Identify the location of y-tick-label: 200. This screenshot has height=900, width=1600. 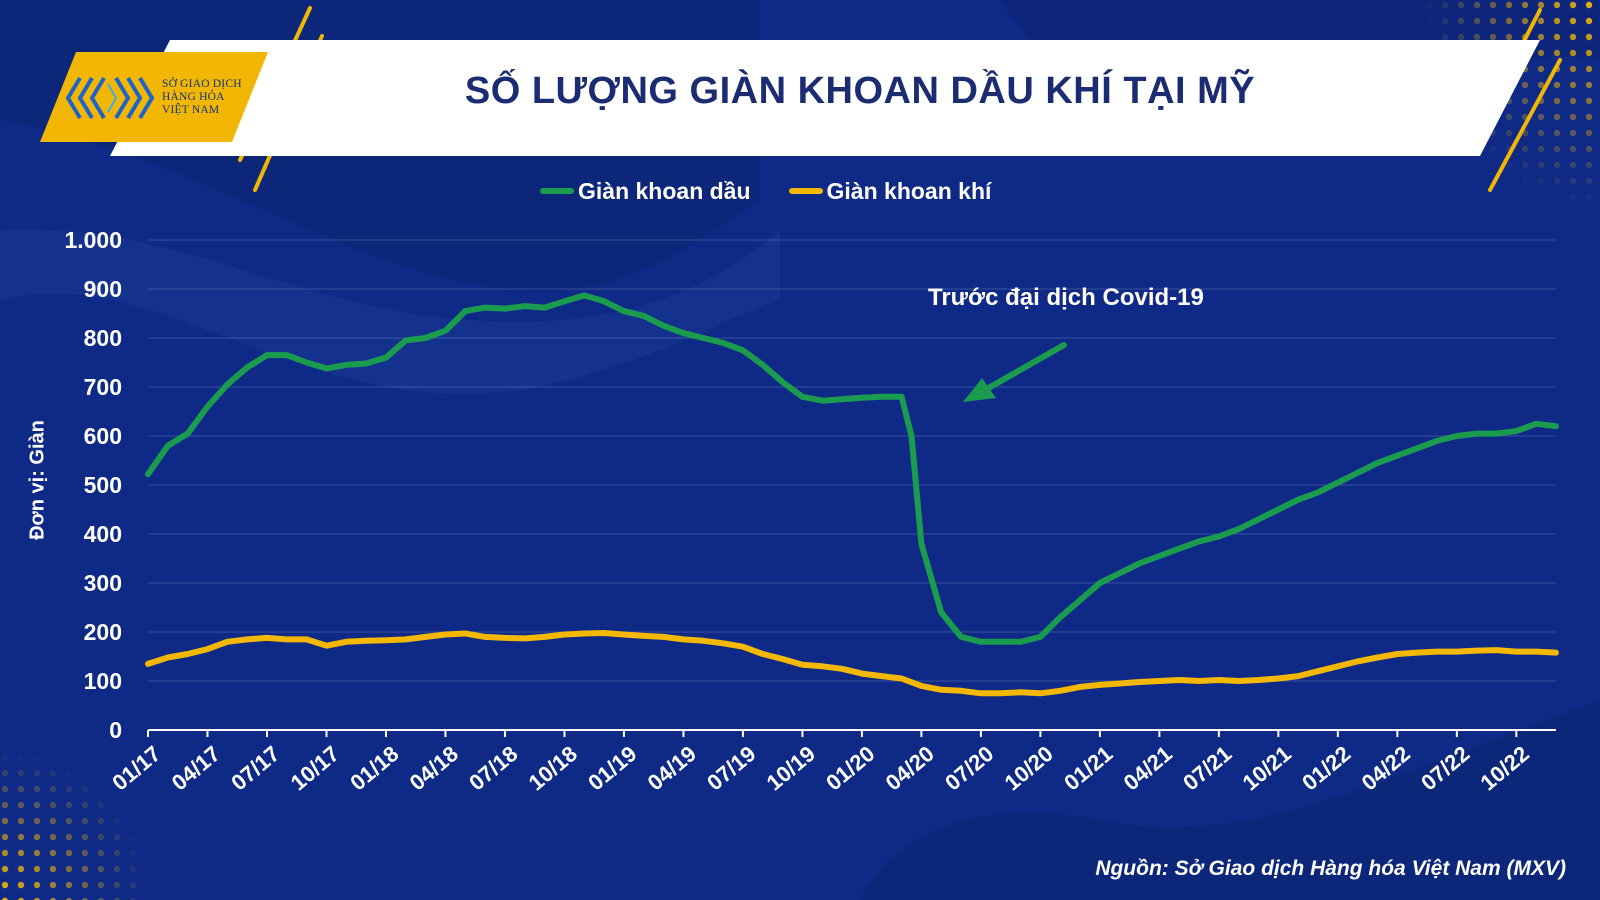
(103, 632).